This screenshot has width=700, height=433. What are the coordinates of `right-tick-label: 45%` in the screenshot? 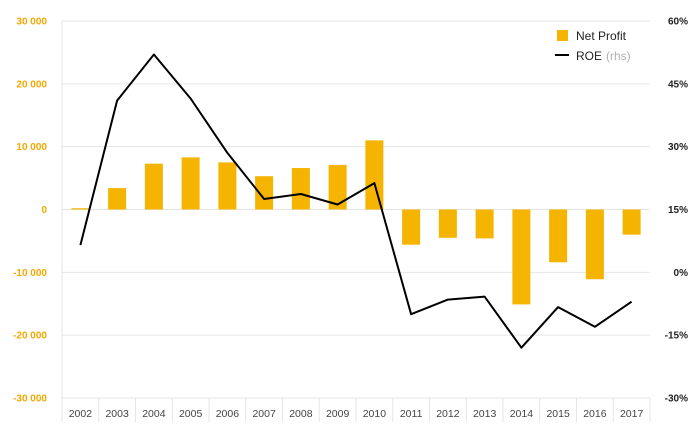 It's located at (678, 84).